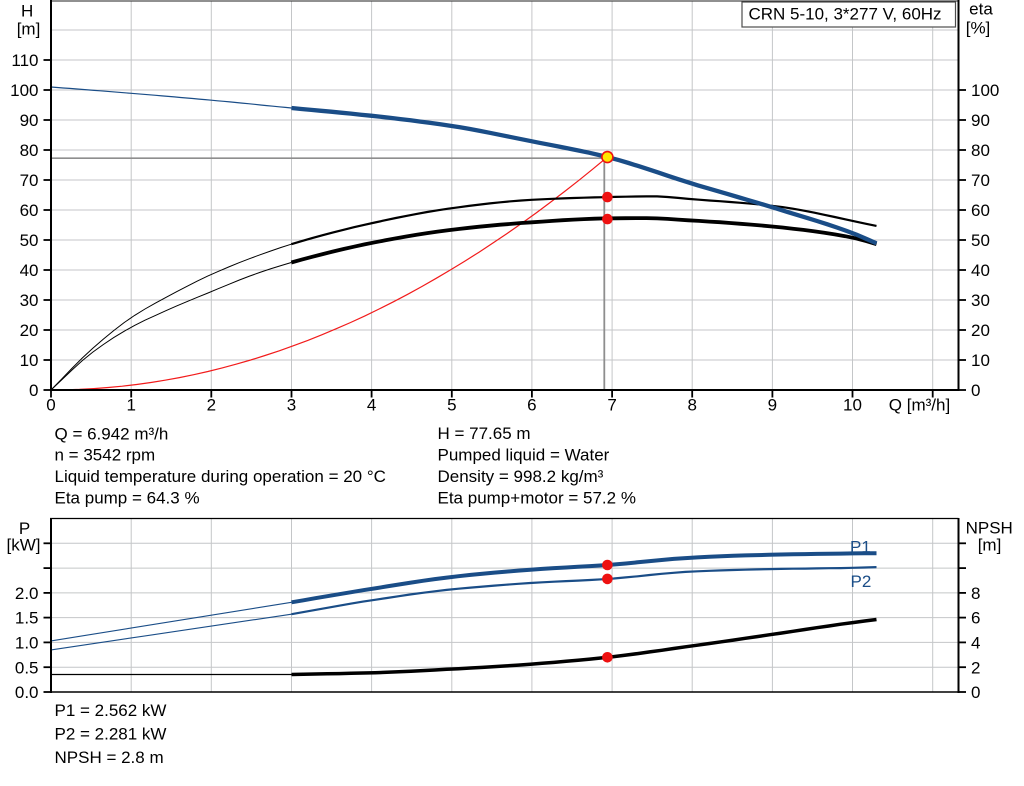 This screenshot has width=1024, height=786. I want to click on svg-text: P, so click(24, 528).